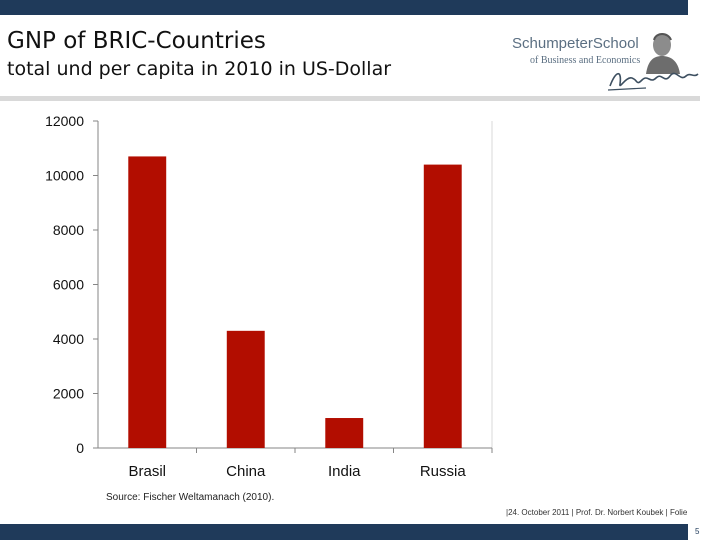  Describe the element at coordinates (80, 448) in the screenshot. I see `y-tick-label: 0` at that location.